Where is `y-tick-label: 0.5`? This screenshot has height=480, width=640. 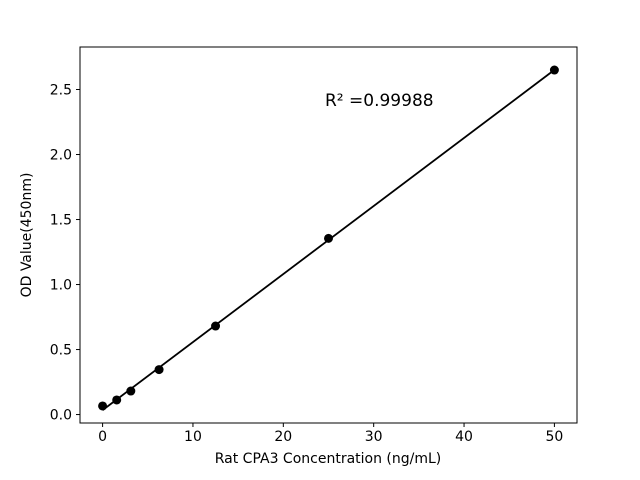
y-tick-label: 0.5 is located at coordinates (61, 351).